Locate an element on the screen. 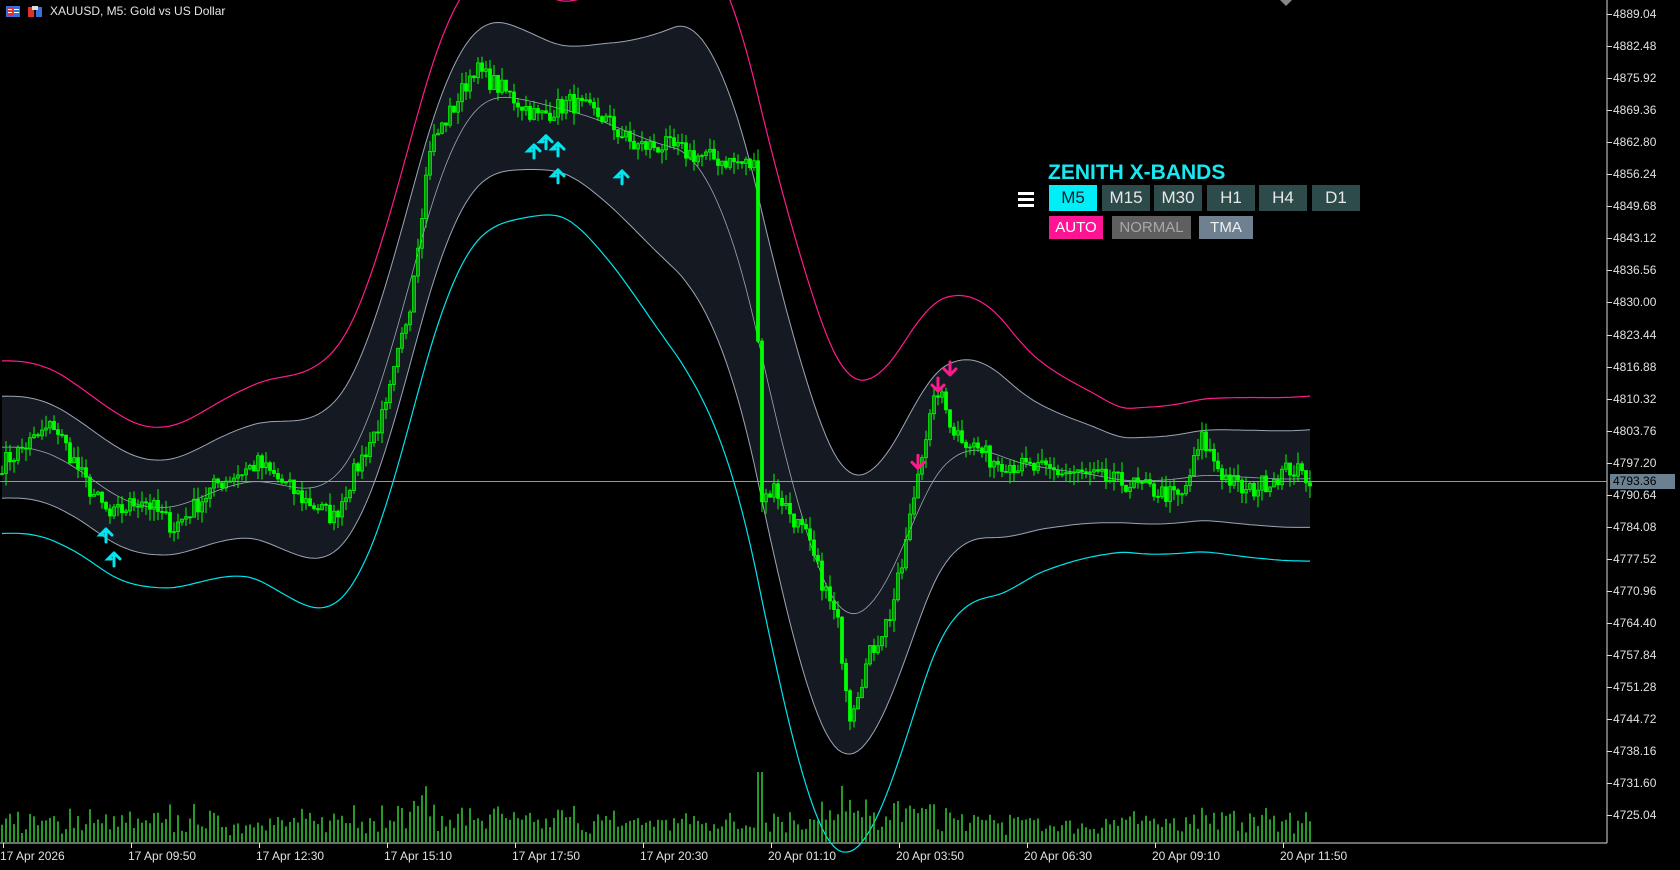 The image size is (1680, 870). depth-of-market-icon is located at coordinates (35, 11).